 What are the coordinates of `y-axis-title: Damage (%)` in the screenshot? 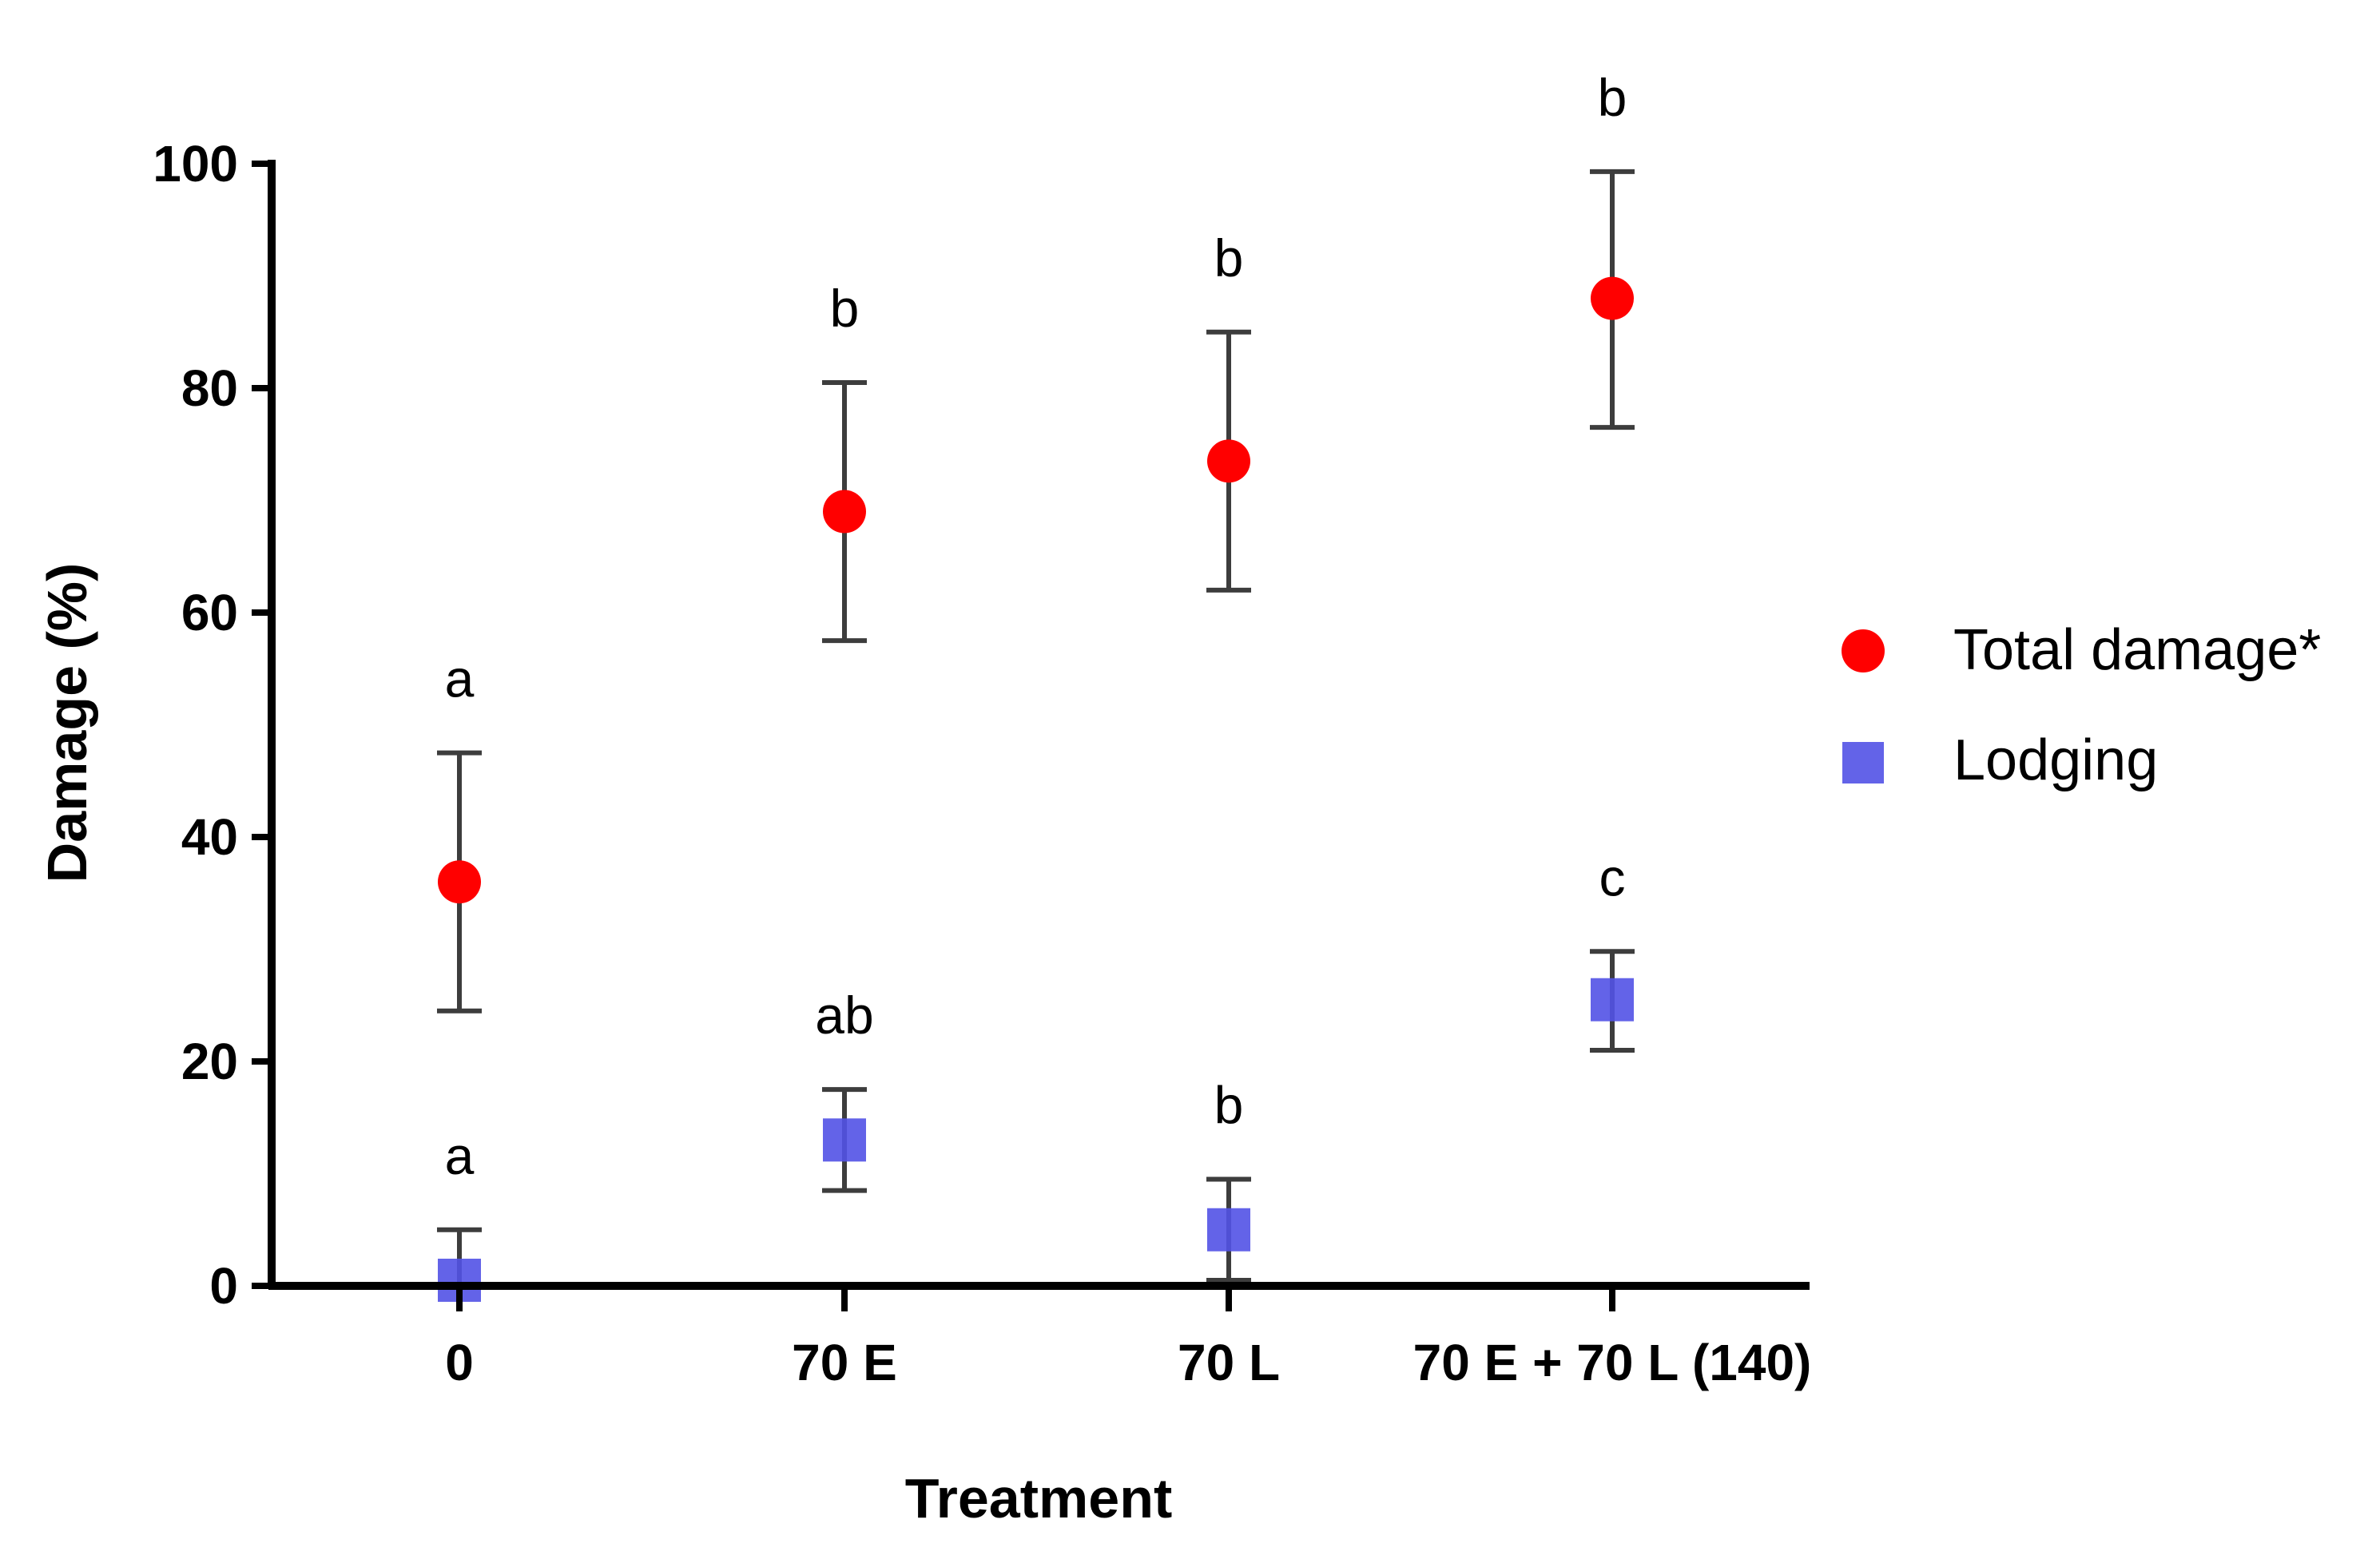 It's located at (67, 723).